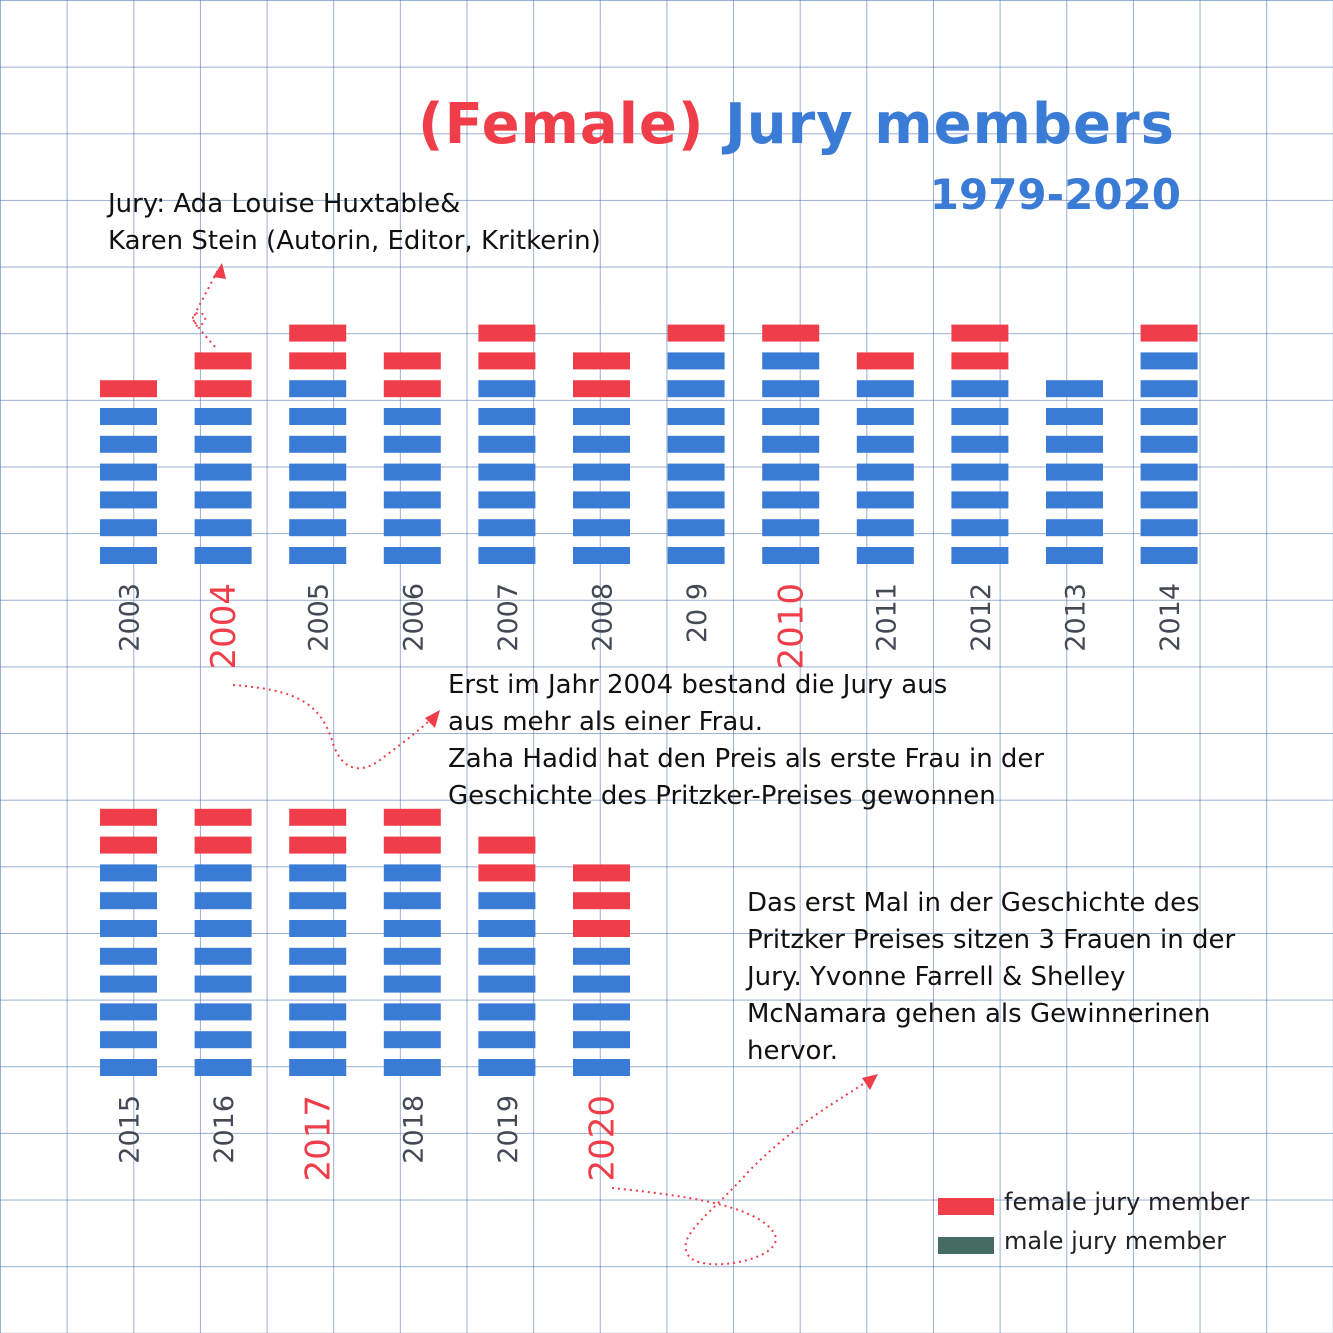  I want to click on block-2008-female, so click(601, 389).